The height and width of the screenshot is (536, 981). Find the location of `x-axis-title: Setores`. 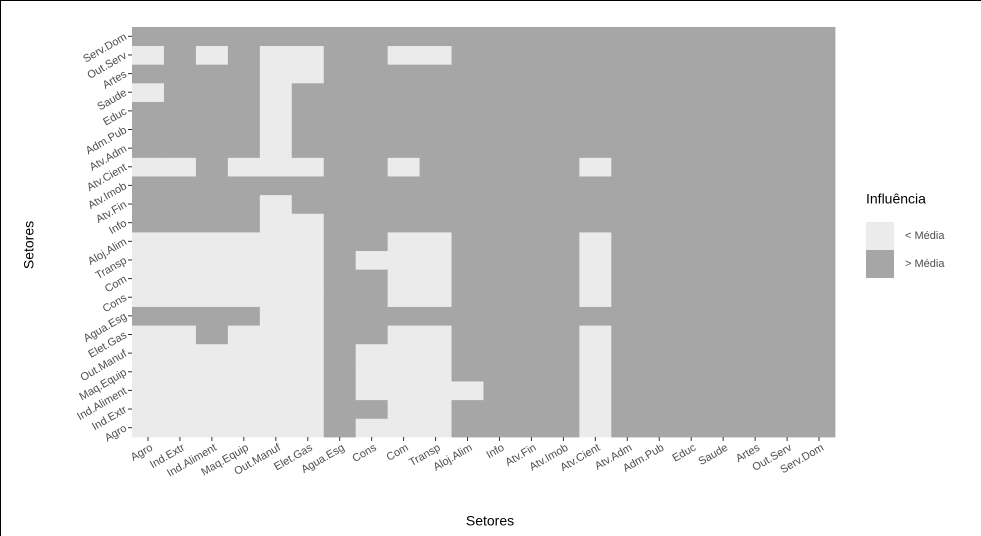

x-axis-title: Setores is located at coordinates (490, 521).